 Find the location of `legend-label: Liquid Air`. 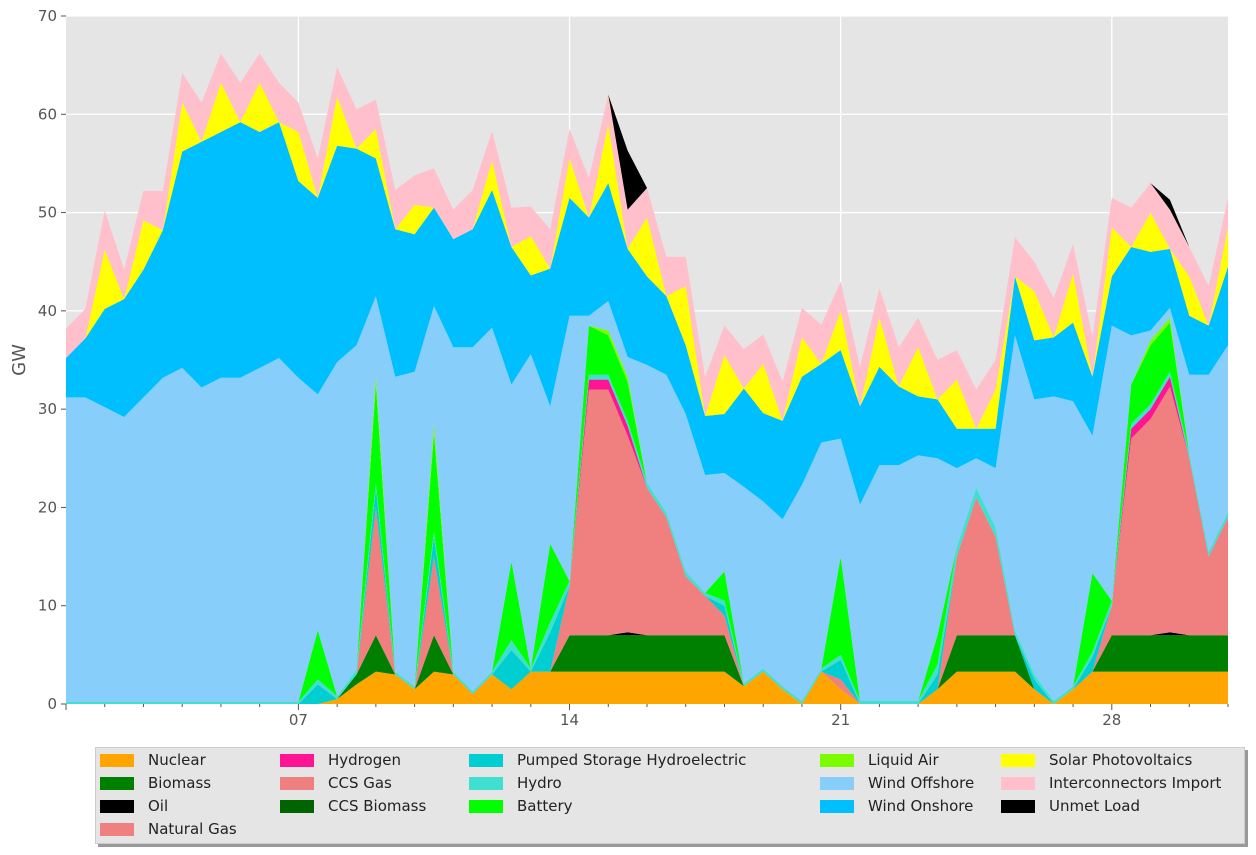

legend-label: Liquid Air is located at coordinates (903, 760).